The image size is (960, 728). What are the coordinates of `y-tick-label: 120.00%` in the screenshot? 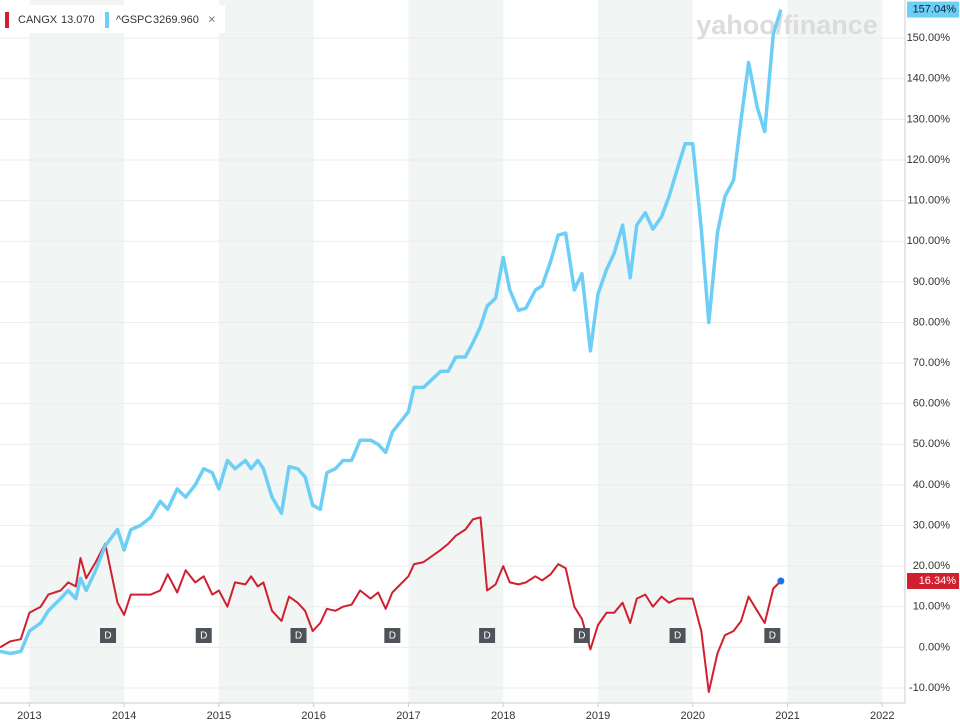 It's located at (929, 160).